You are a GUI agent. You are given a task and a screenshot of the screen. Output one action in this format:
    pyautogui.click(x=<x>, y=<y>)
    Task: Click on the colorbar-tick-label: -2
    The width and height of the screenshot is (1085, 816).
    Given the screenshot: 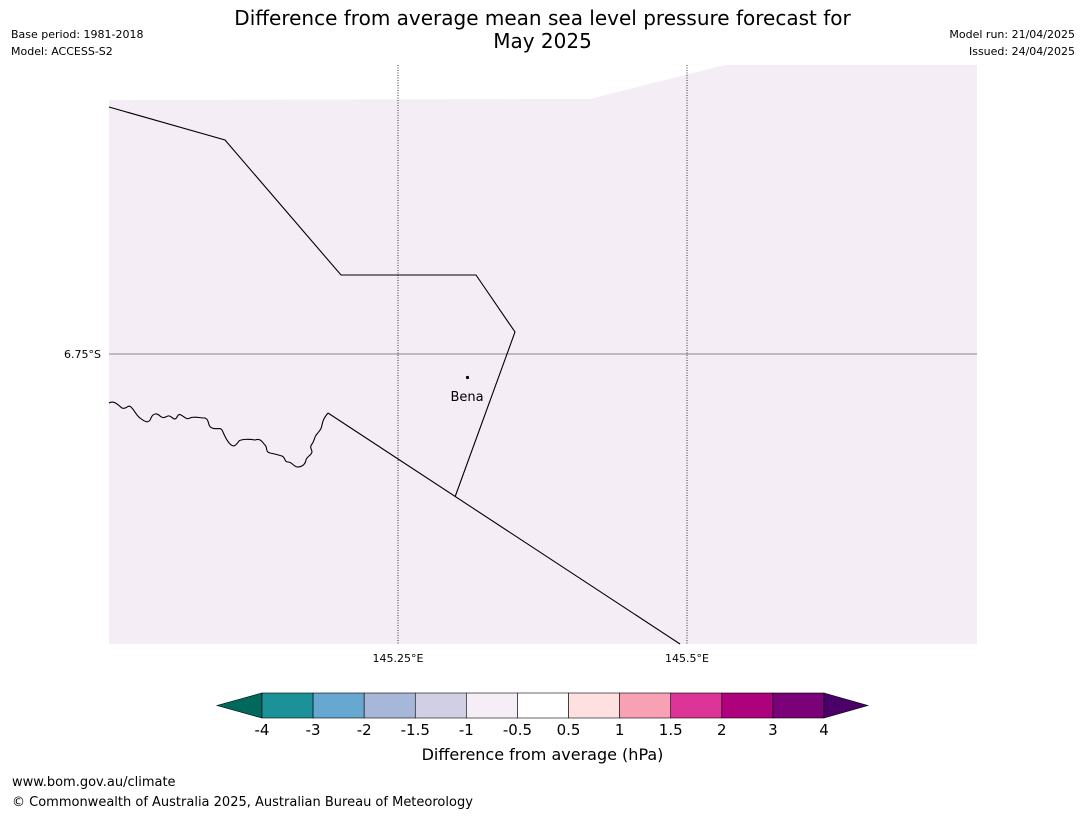 What is the action you would take?
    pyautogui.click(x=364, y=730)
    